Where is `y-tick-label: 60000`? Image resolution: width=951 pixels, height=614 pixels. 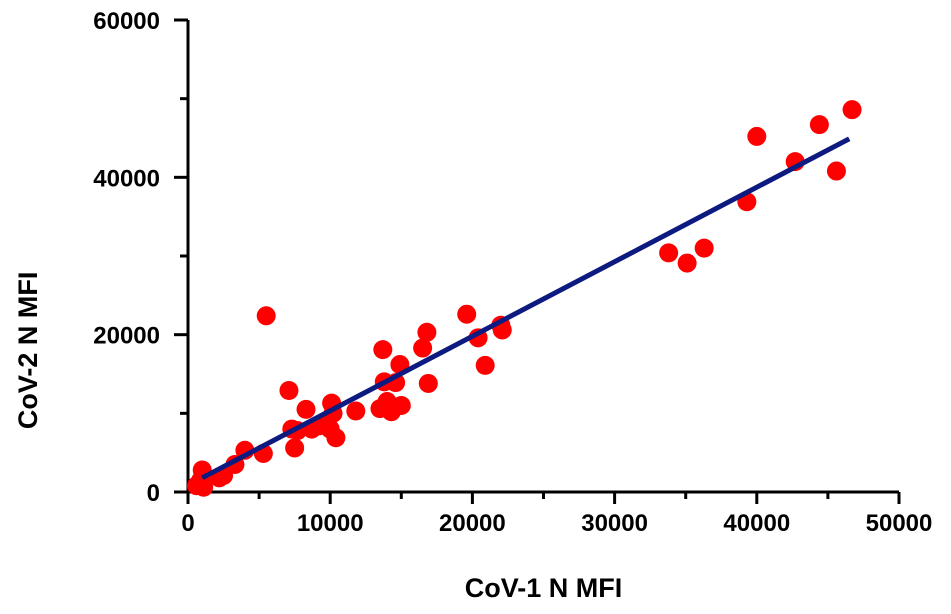 y-tick-label: 60000 is located at coordinates (126, 21).